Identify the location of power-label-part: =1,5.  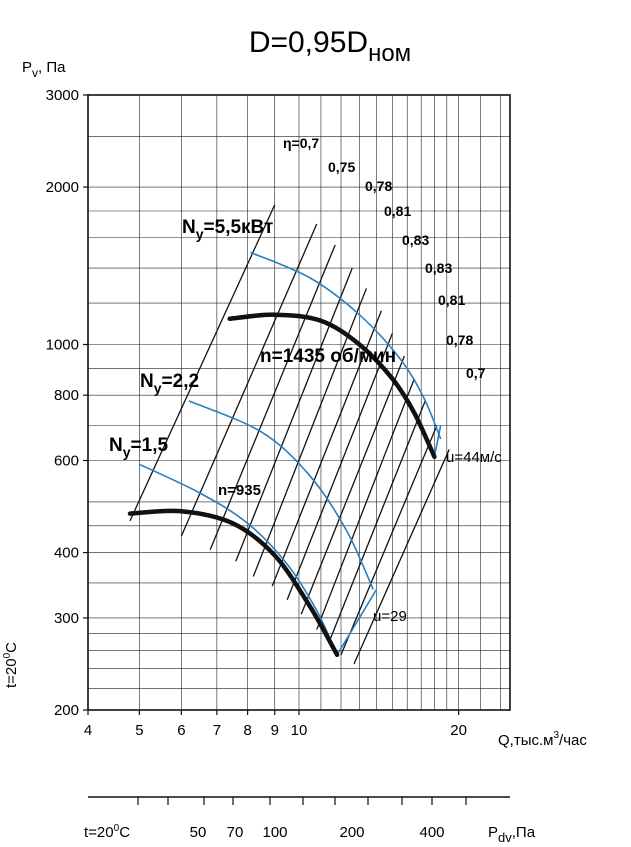
(150, 445).